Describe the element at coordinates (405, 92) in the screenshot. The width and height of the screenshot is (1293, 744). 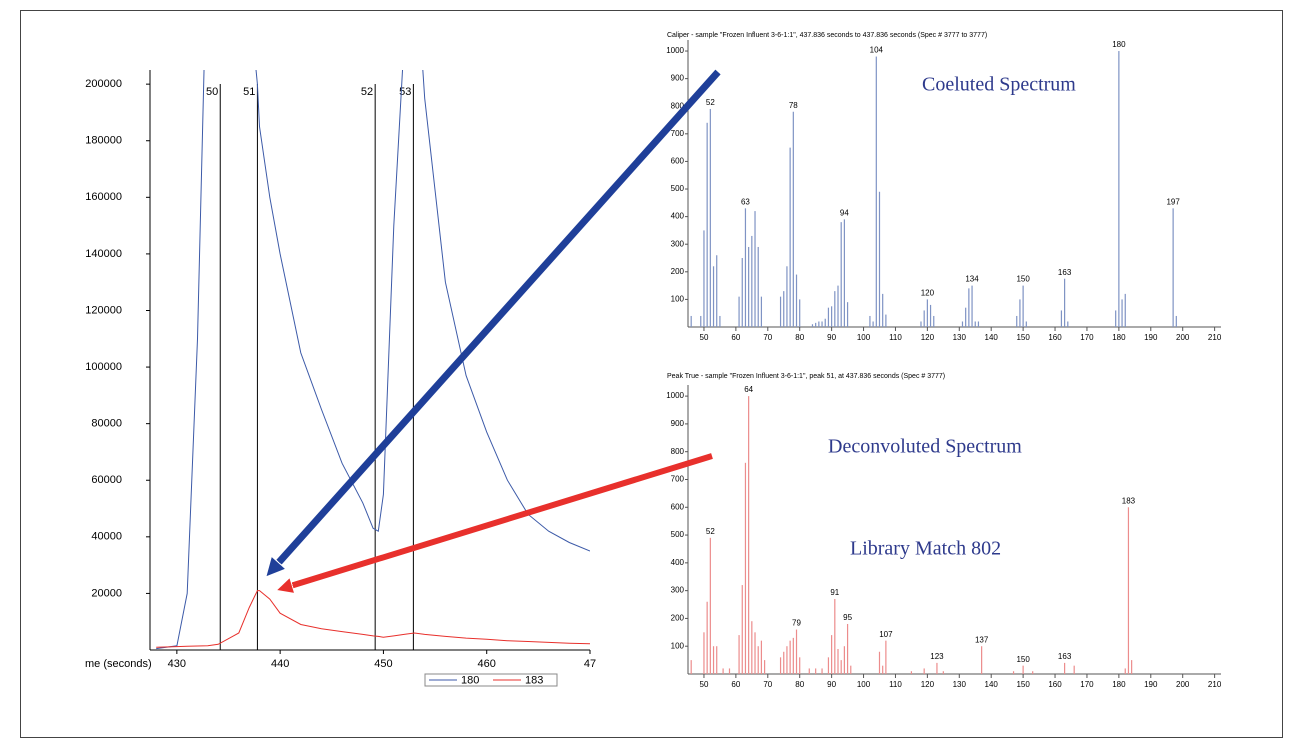
I see `peak-marker-label: 53` at that location.